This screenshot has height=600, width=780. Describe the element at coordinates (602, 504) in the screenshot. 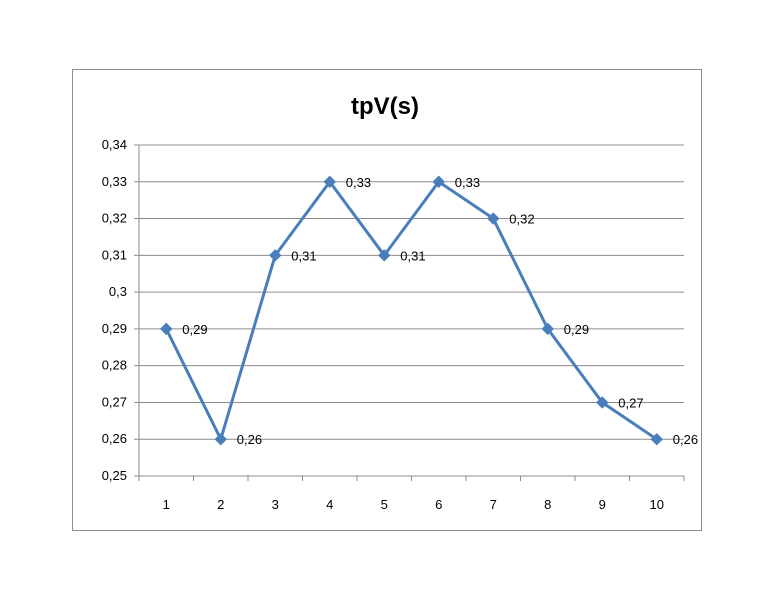

I see `x-tick-label: 9` at that location.